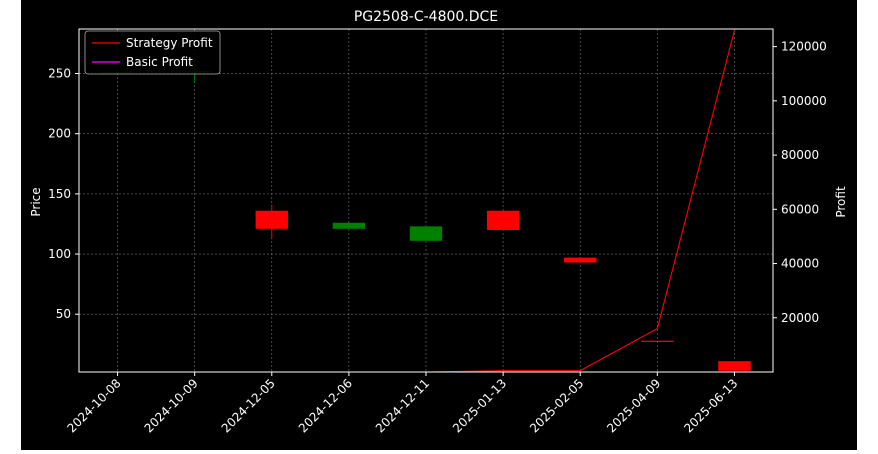 This screenshot has height=454, width=878. I want to click on y-tick-label-left: 150, so click(59, 194).